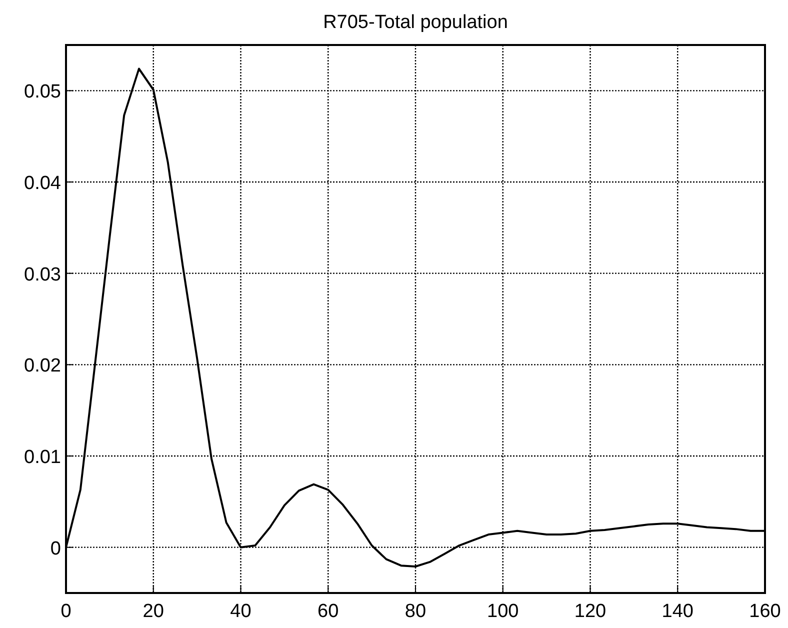 Image resolution: width=788 pixels, height=628 pixels. Describe the element at coordinates (42, 457) in the screenshot. I see `y-tick-label: 0.01` at that location.